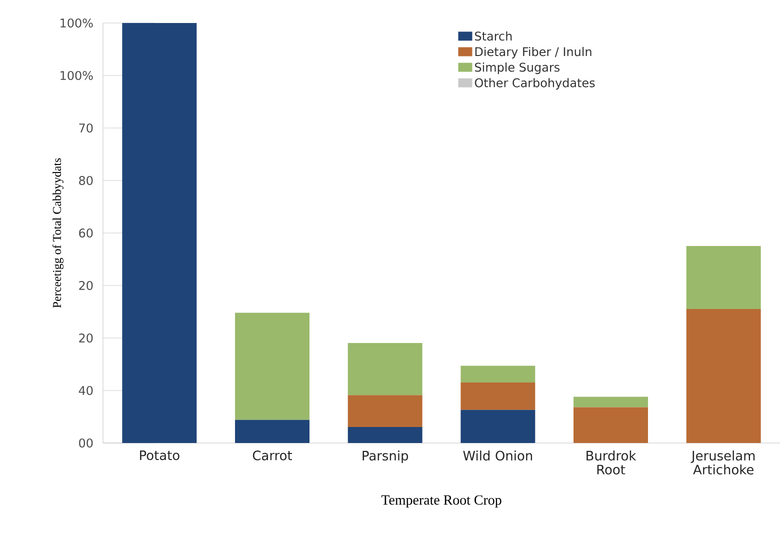 This screenshot has height=538, width=780. I want to click on x-tick-label: Wild Onion, so click(497, 455).